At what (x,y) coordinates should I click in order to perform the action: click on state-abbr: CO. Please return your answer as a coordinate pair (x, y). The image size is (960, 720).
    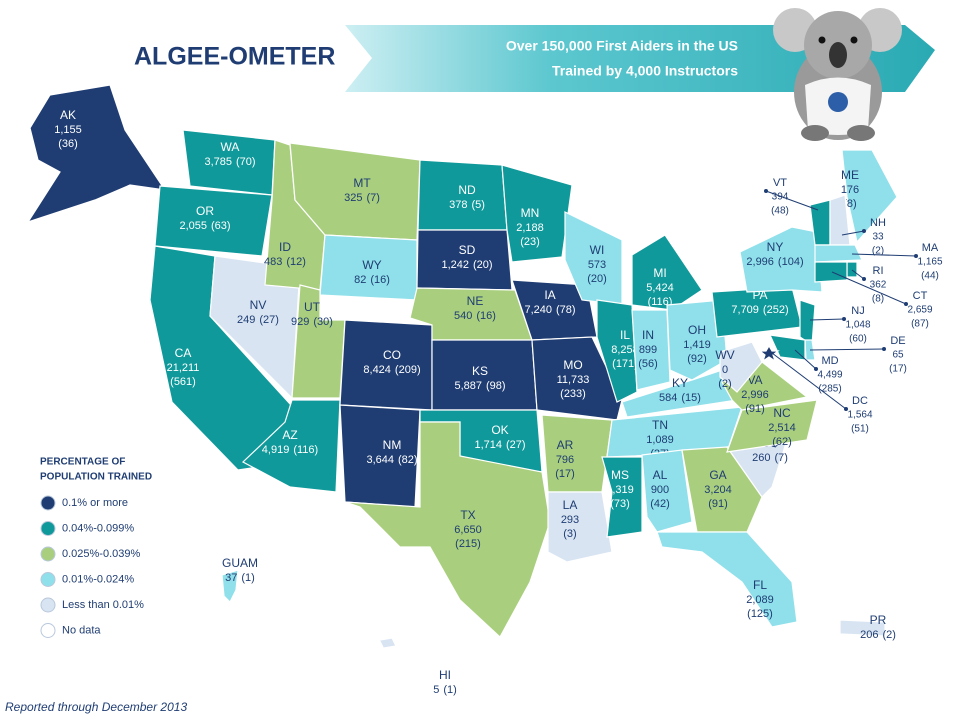
    Looking at the image, I should click on (392, 355).